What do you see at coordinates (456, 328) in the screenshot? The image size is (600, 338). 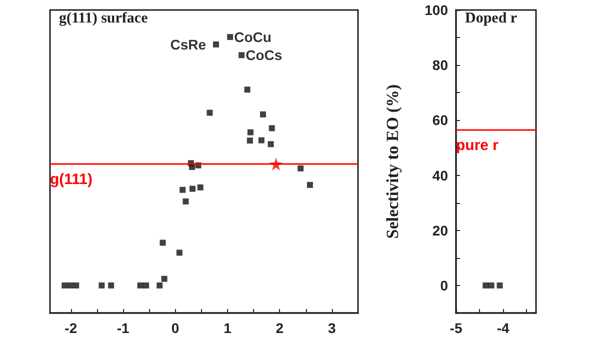 I see `x-tick-label: -5` at bounding box center [456, 328].